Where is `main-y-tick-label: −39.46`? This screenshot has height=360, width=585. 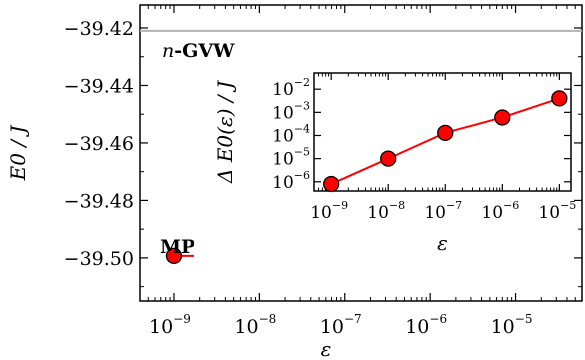 main-y-tick-label: −39.46 is located at coordinates (99, 144).